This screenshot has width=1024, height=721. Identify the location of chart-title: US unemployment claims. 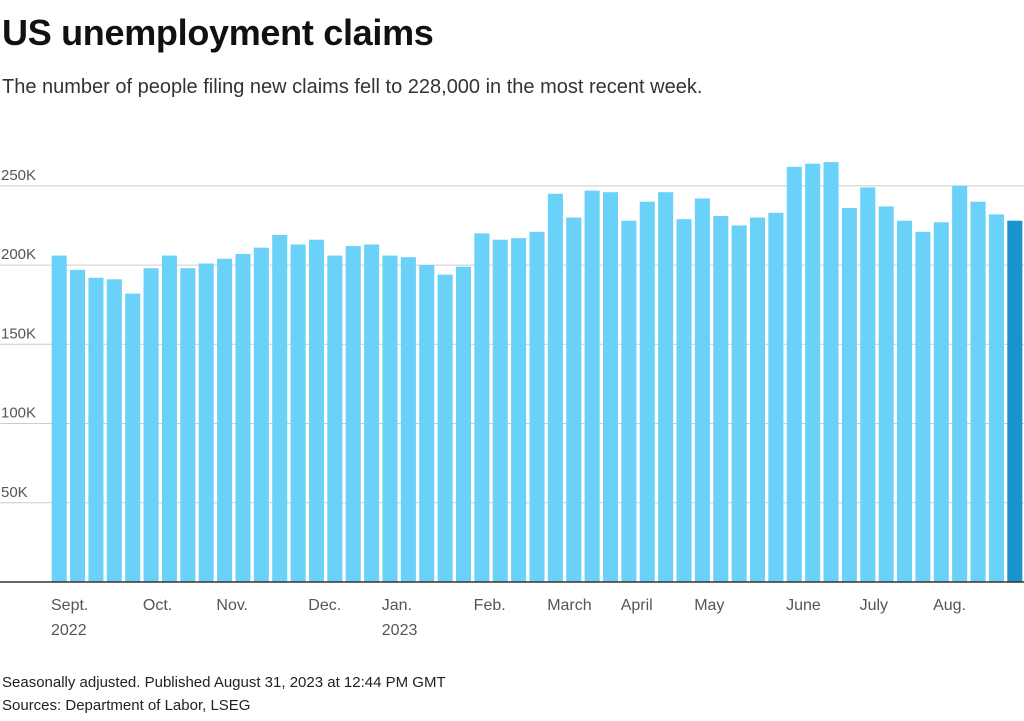
(218, 32).